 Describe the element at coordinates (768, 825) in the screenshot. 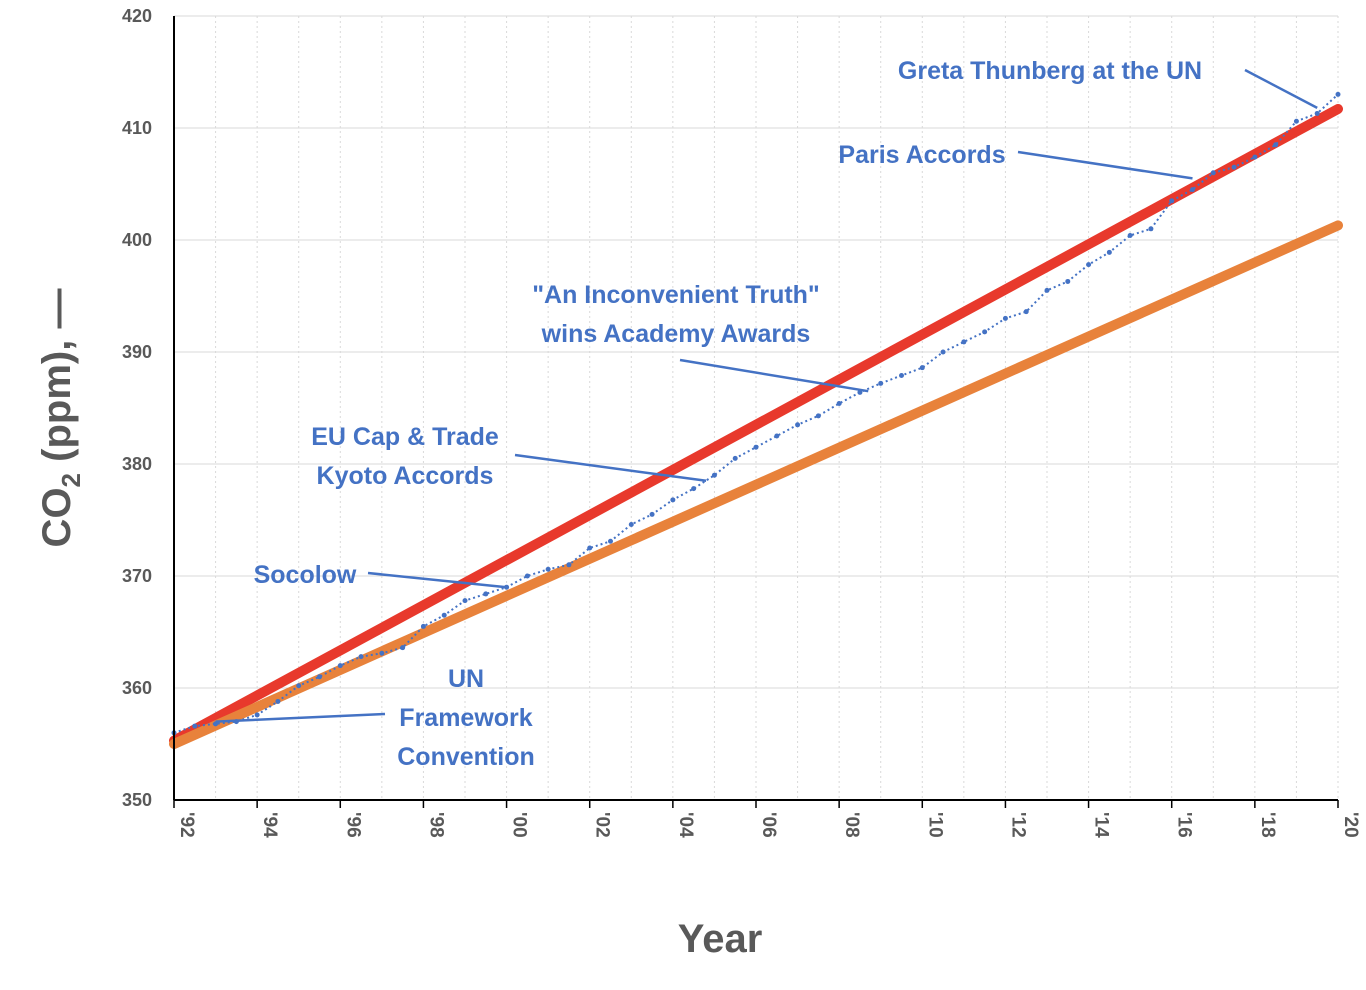

I see `x-tick-label: '06` at that location.